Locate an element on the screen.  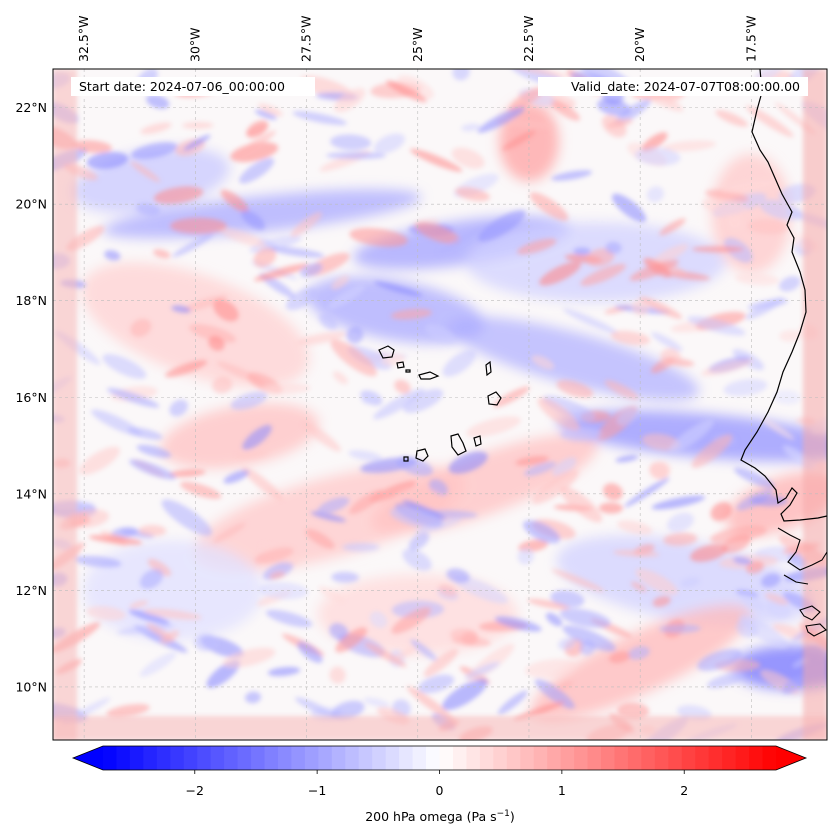
lat-label: 16°N is located at coordinates (31, 397).